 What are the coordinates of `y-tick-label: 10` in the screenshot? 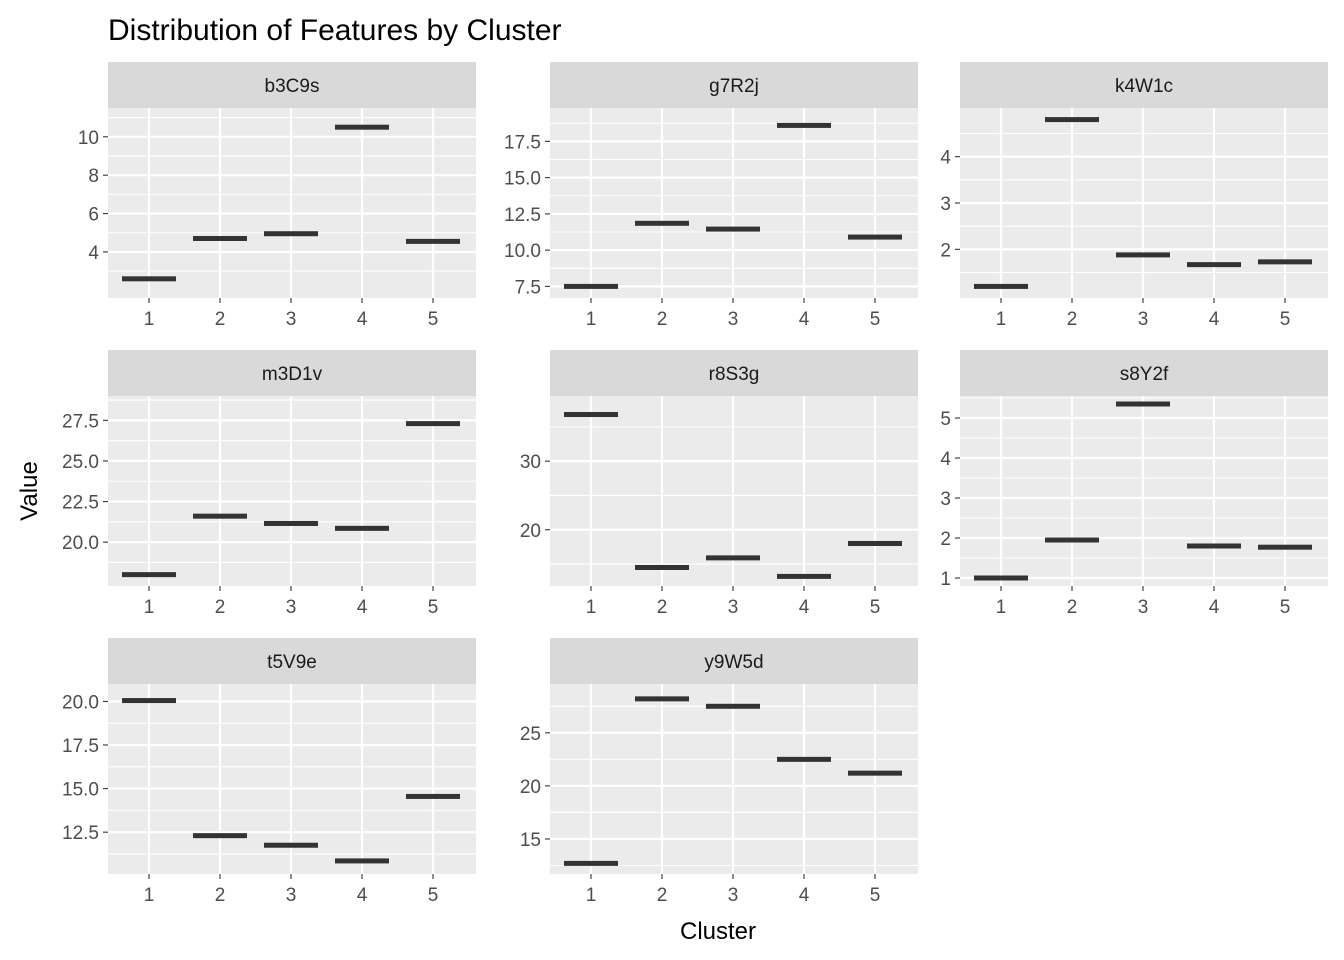 It's located at (88, 138).